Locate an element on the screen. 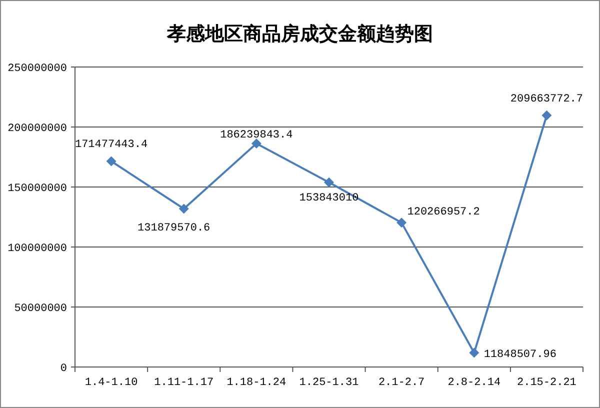  data-label: 120266957.2 is located at coordinates (443, 212).